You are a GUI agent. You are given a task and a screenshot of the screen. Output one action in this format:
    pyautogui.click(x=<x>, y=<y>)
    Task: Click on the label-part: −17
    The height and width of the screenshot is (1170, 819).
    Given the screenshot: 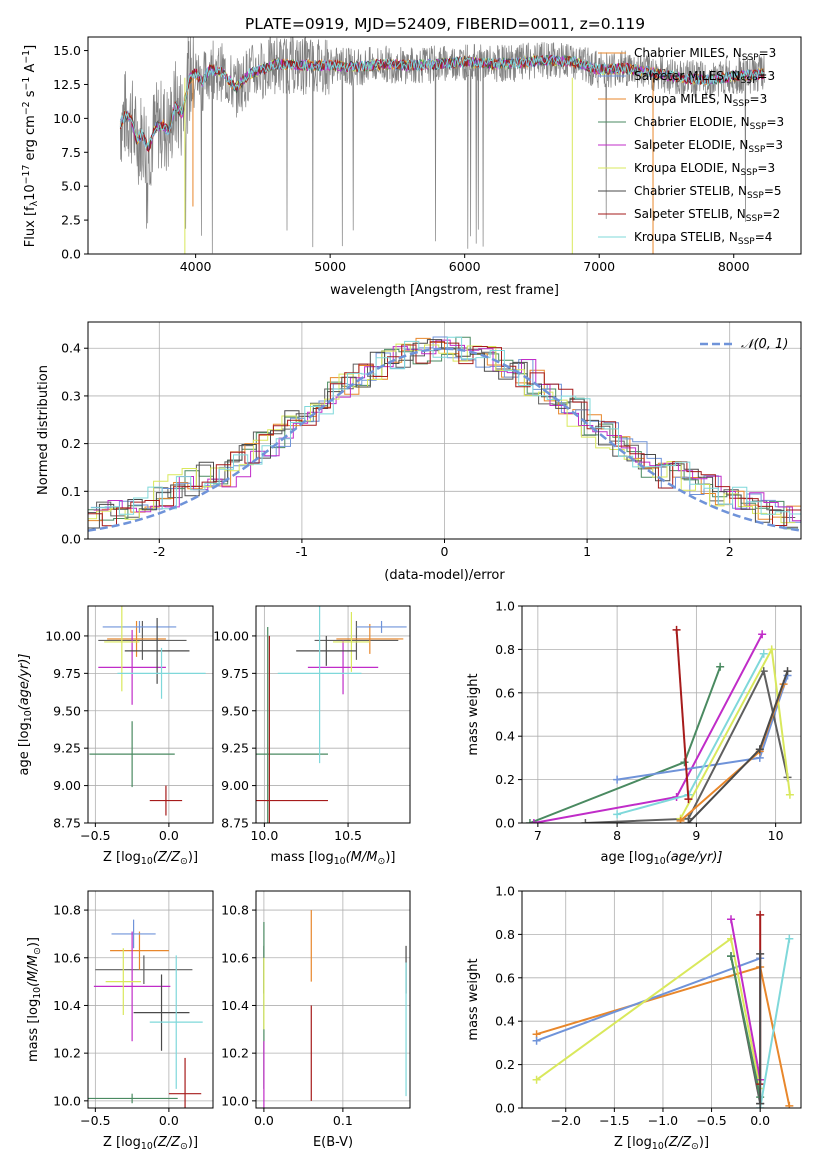 What is the action you would take?
    pyautogui.click(x=26, y=175)
    